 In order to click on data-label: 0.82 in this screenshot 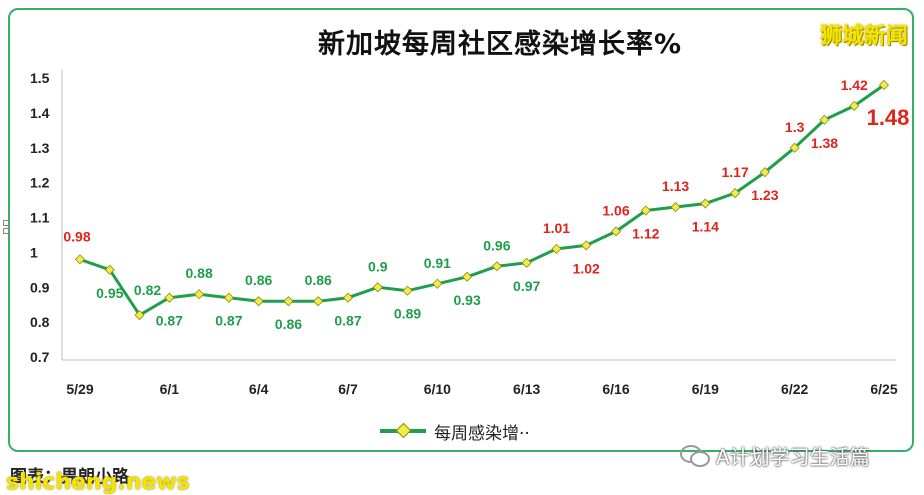, I will do `click(147, 290)`.